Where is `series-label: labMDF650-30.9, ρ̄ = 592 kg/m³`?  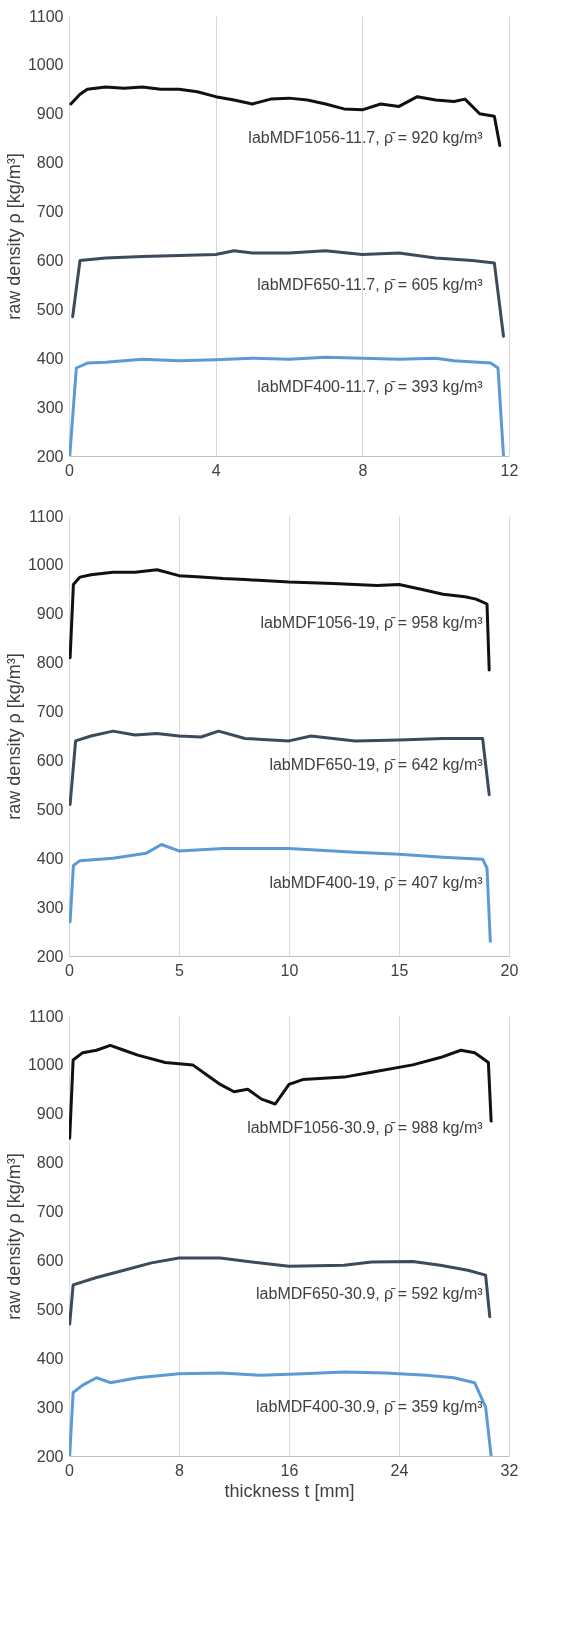
series-label: labMDF650-30.9, ρ̄ = 592 kg/m³ is located at coordinates (370, 1294).